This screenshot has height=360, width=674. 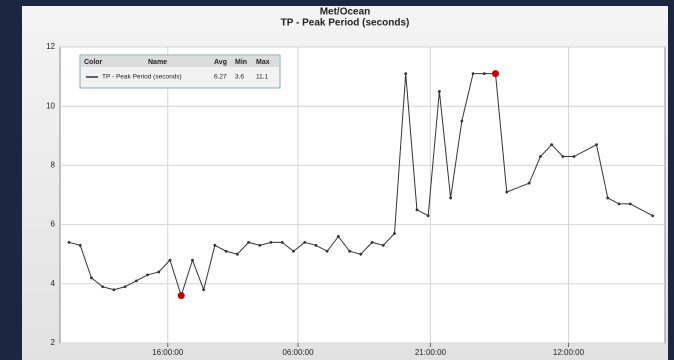 I want to click on y-tick-label: 8, so click(x=53, y=165).